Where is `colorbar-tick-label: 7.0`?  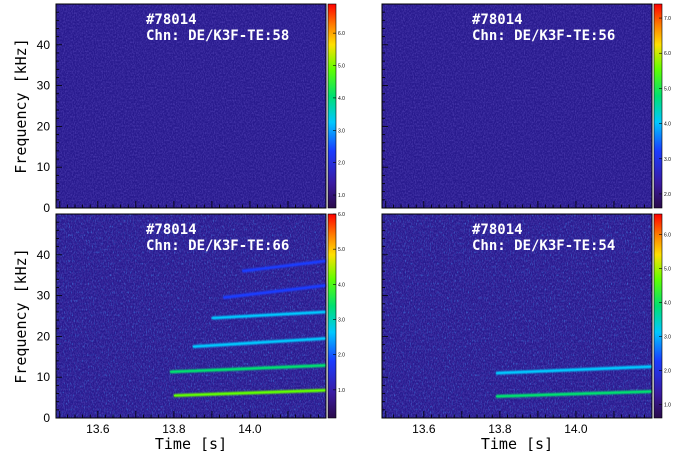 colorbar-tick-label: 7.0 is located at coordinates (667, 19).